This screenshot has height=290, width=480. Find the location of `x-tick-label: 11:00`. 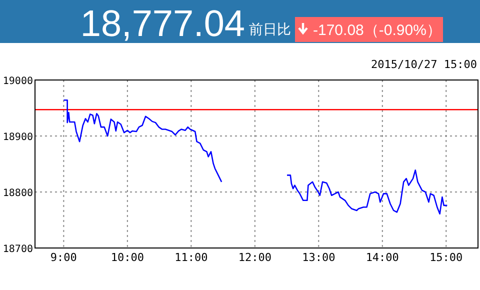

x-tick-label: 11:00 is located at coordinates (191, 257).